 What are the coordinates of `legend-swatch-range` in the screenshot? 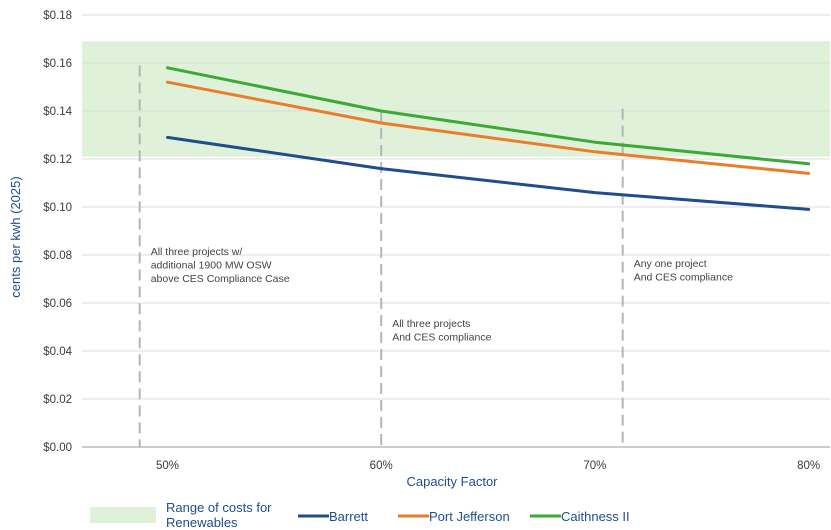 It's located at (123, 515).